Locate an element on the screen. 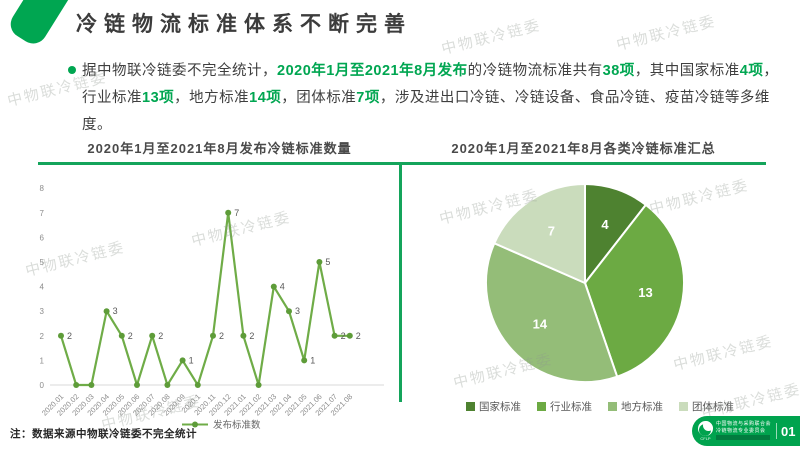 The height and width of the screenshot is (450, 800). horizontal-divider is located at coordinates (402, 163).